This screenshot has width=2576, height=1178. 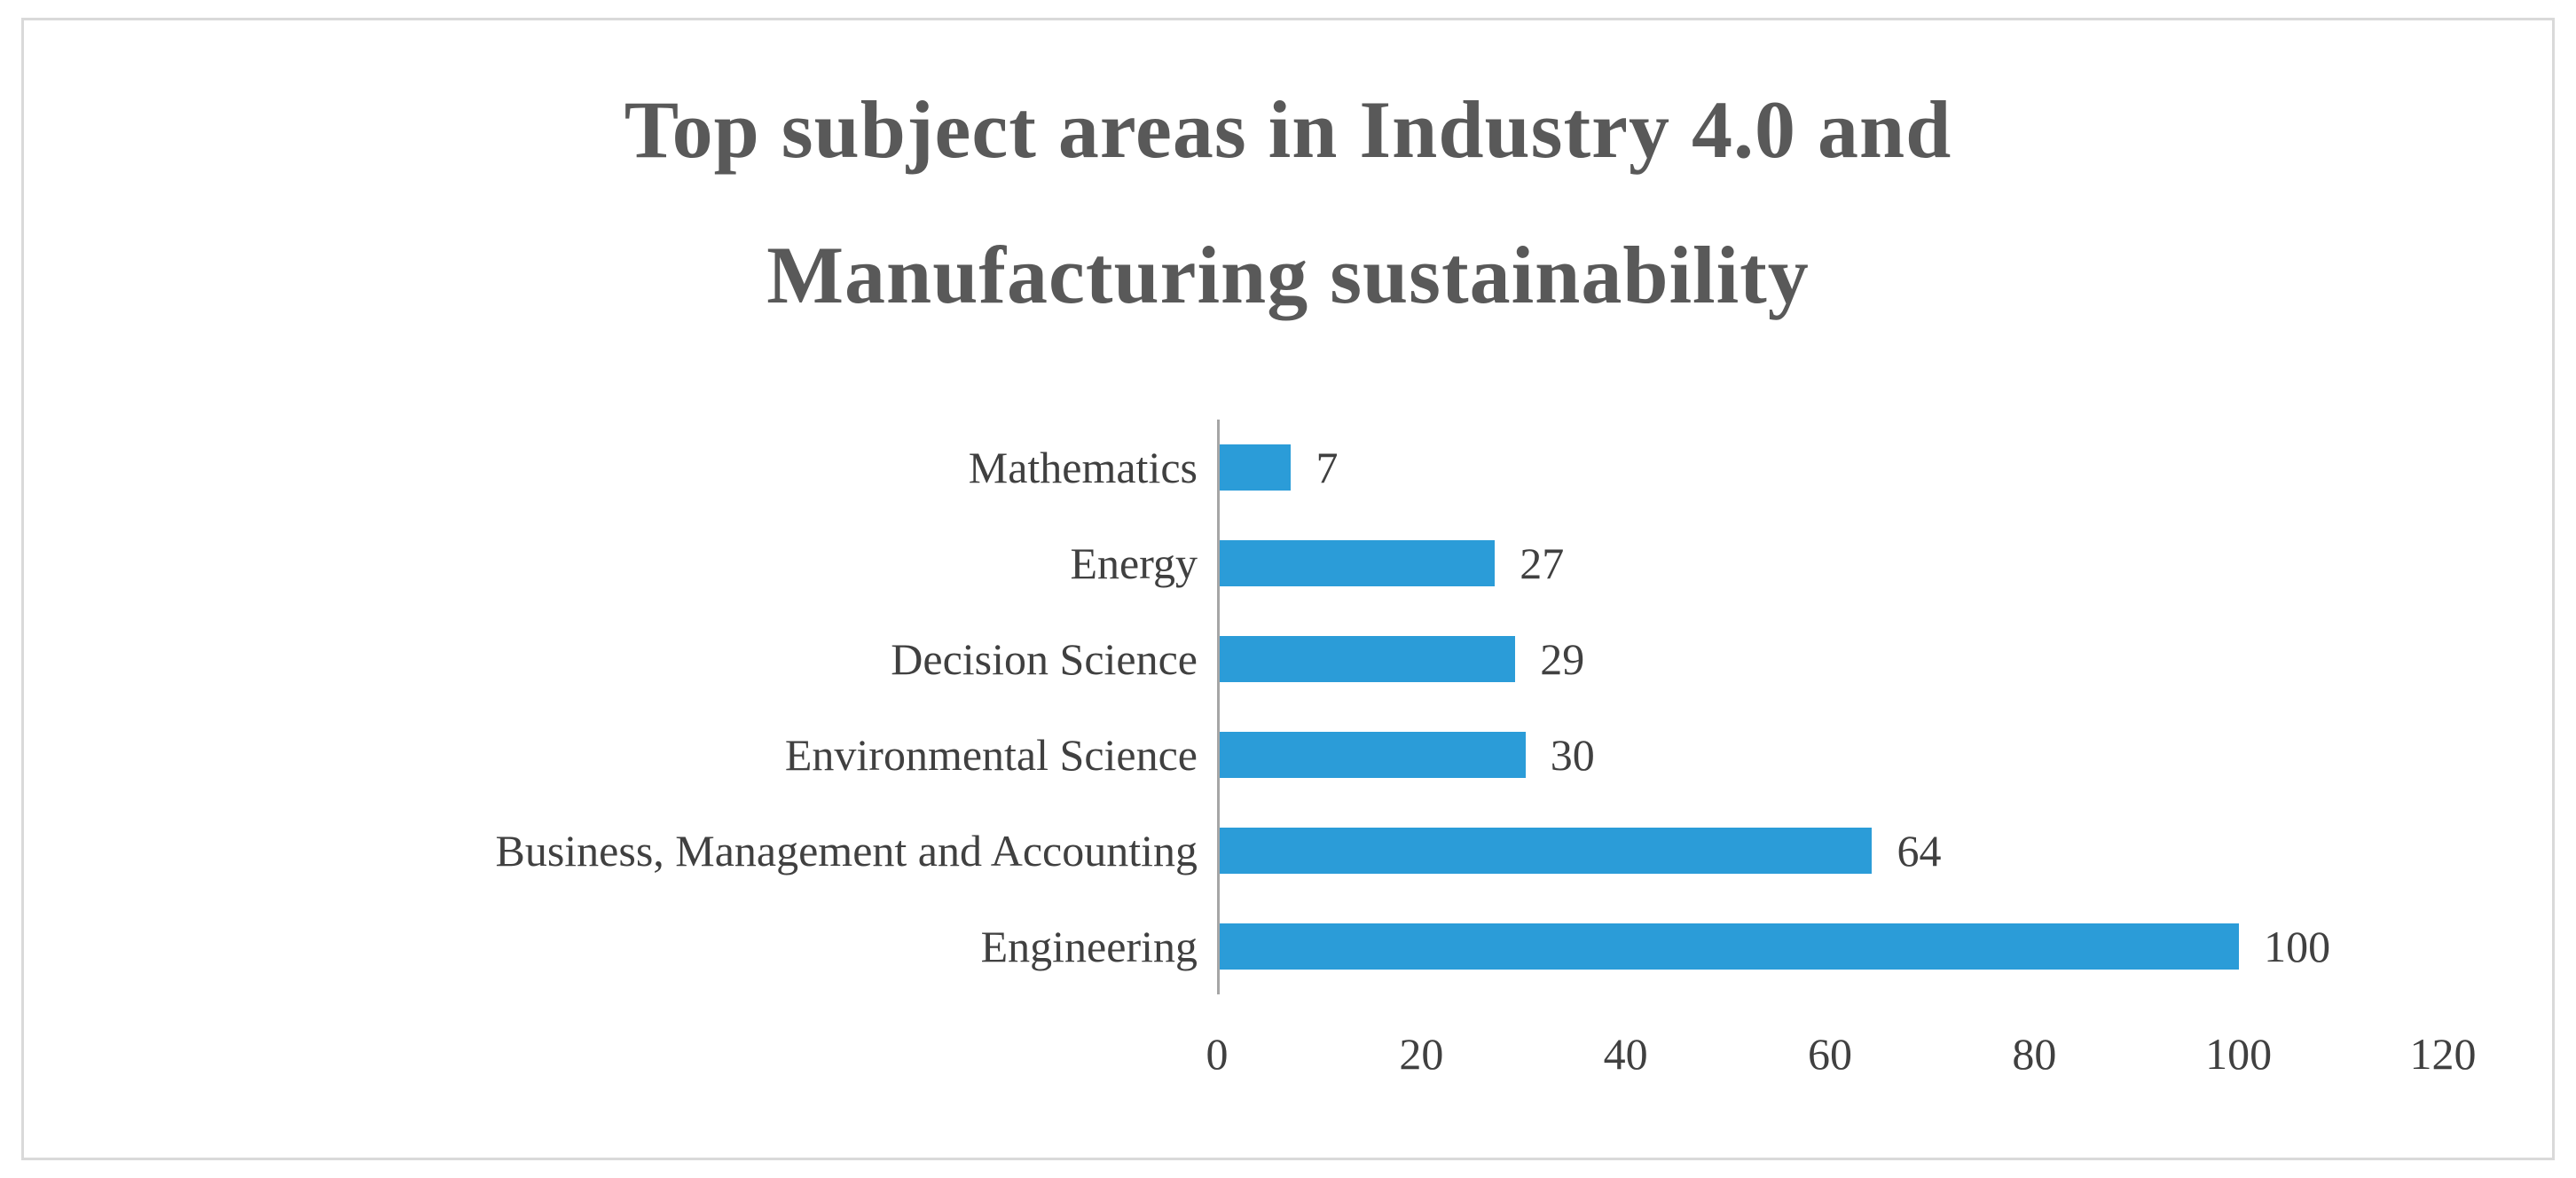 What do you see at coordinates (1217, 1053) in the screenshot?
I see `x-tick-label: 0` at bounding box center [1217, 1053].